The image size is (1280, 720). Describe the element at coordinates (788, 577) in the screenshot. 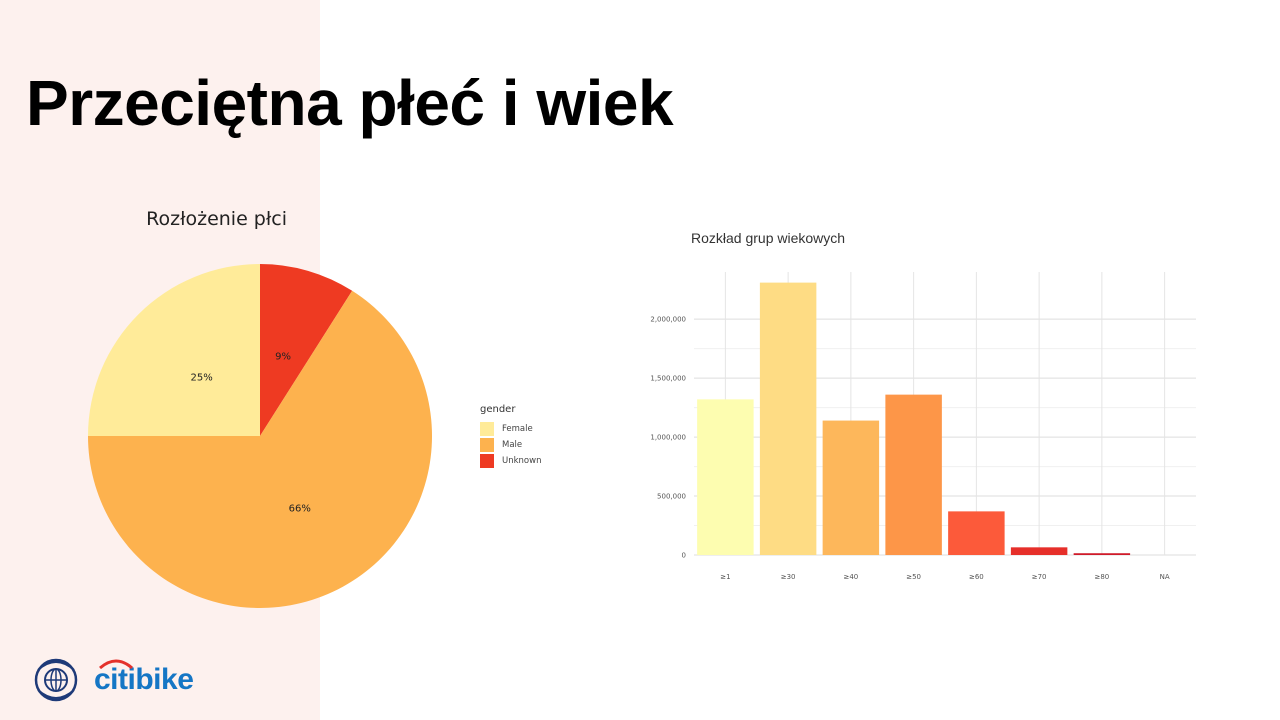

I see `x-tick-label: ≥30` at that location.